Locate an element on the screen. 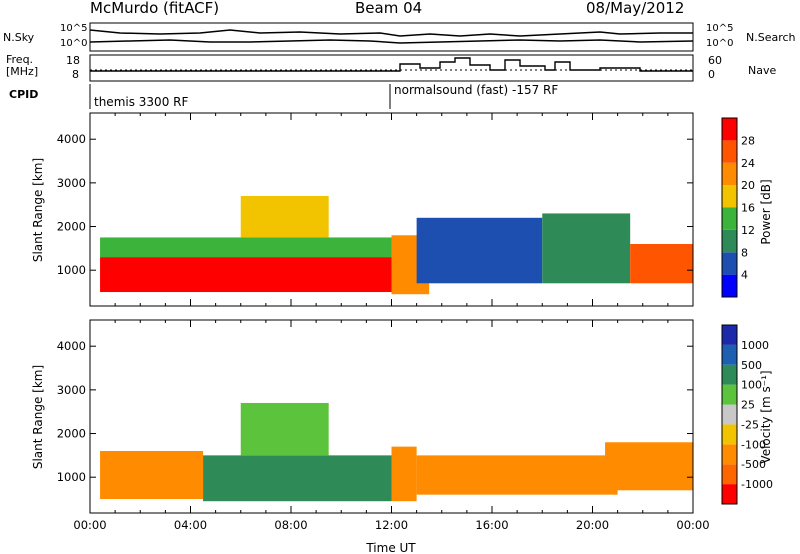  colorbar-tick-label: 16 is located at coordinates (748, 208).